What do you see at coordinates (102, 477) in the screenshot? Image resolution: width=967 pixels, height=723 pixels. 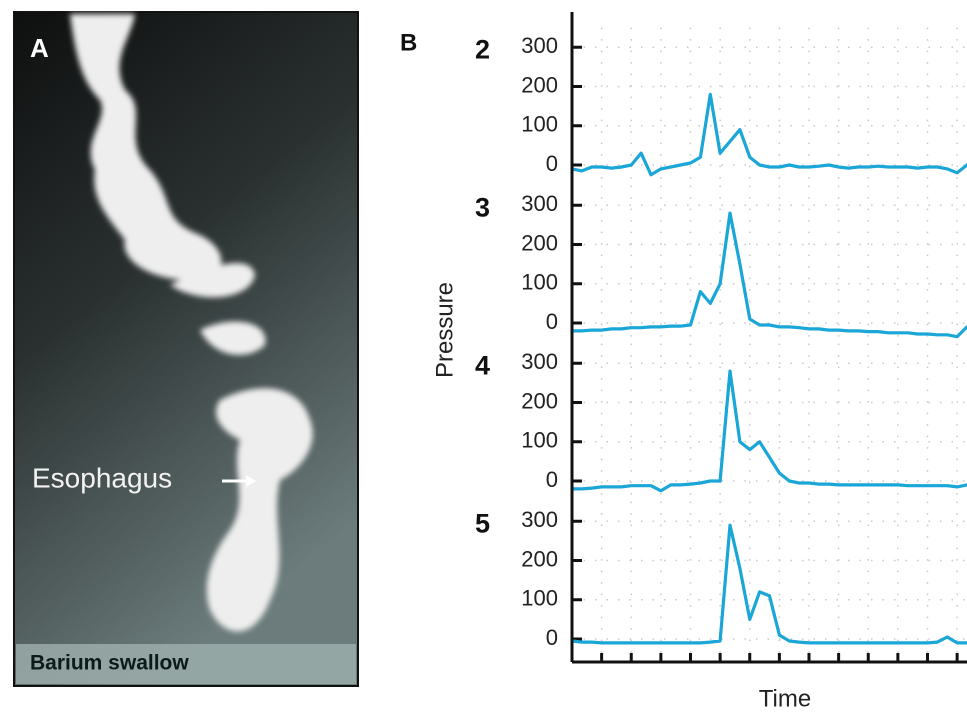 I see `annotation: Esophagus` at bounding box center [102, 477].